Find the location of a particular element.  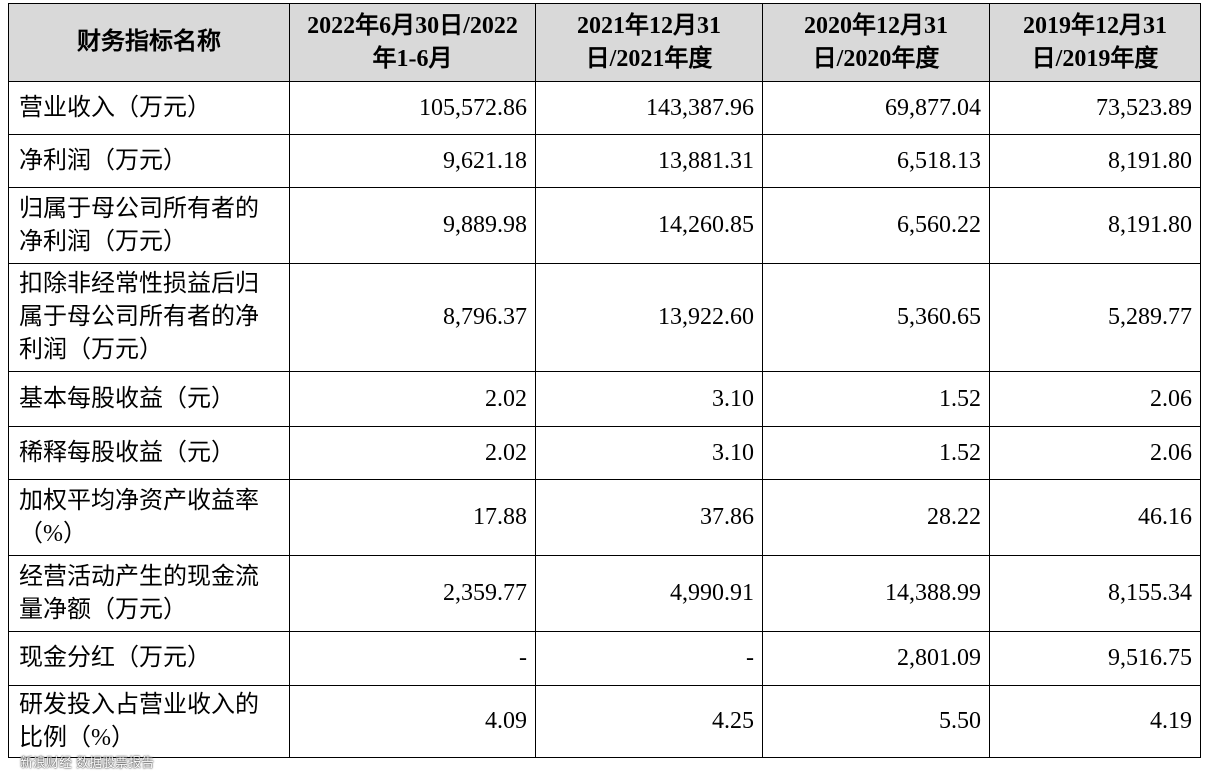

row-label: 研发投入占营业收入的比例（%） is located at coordinates (149, 721).